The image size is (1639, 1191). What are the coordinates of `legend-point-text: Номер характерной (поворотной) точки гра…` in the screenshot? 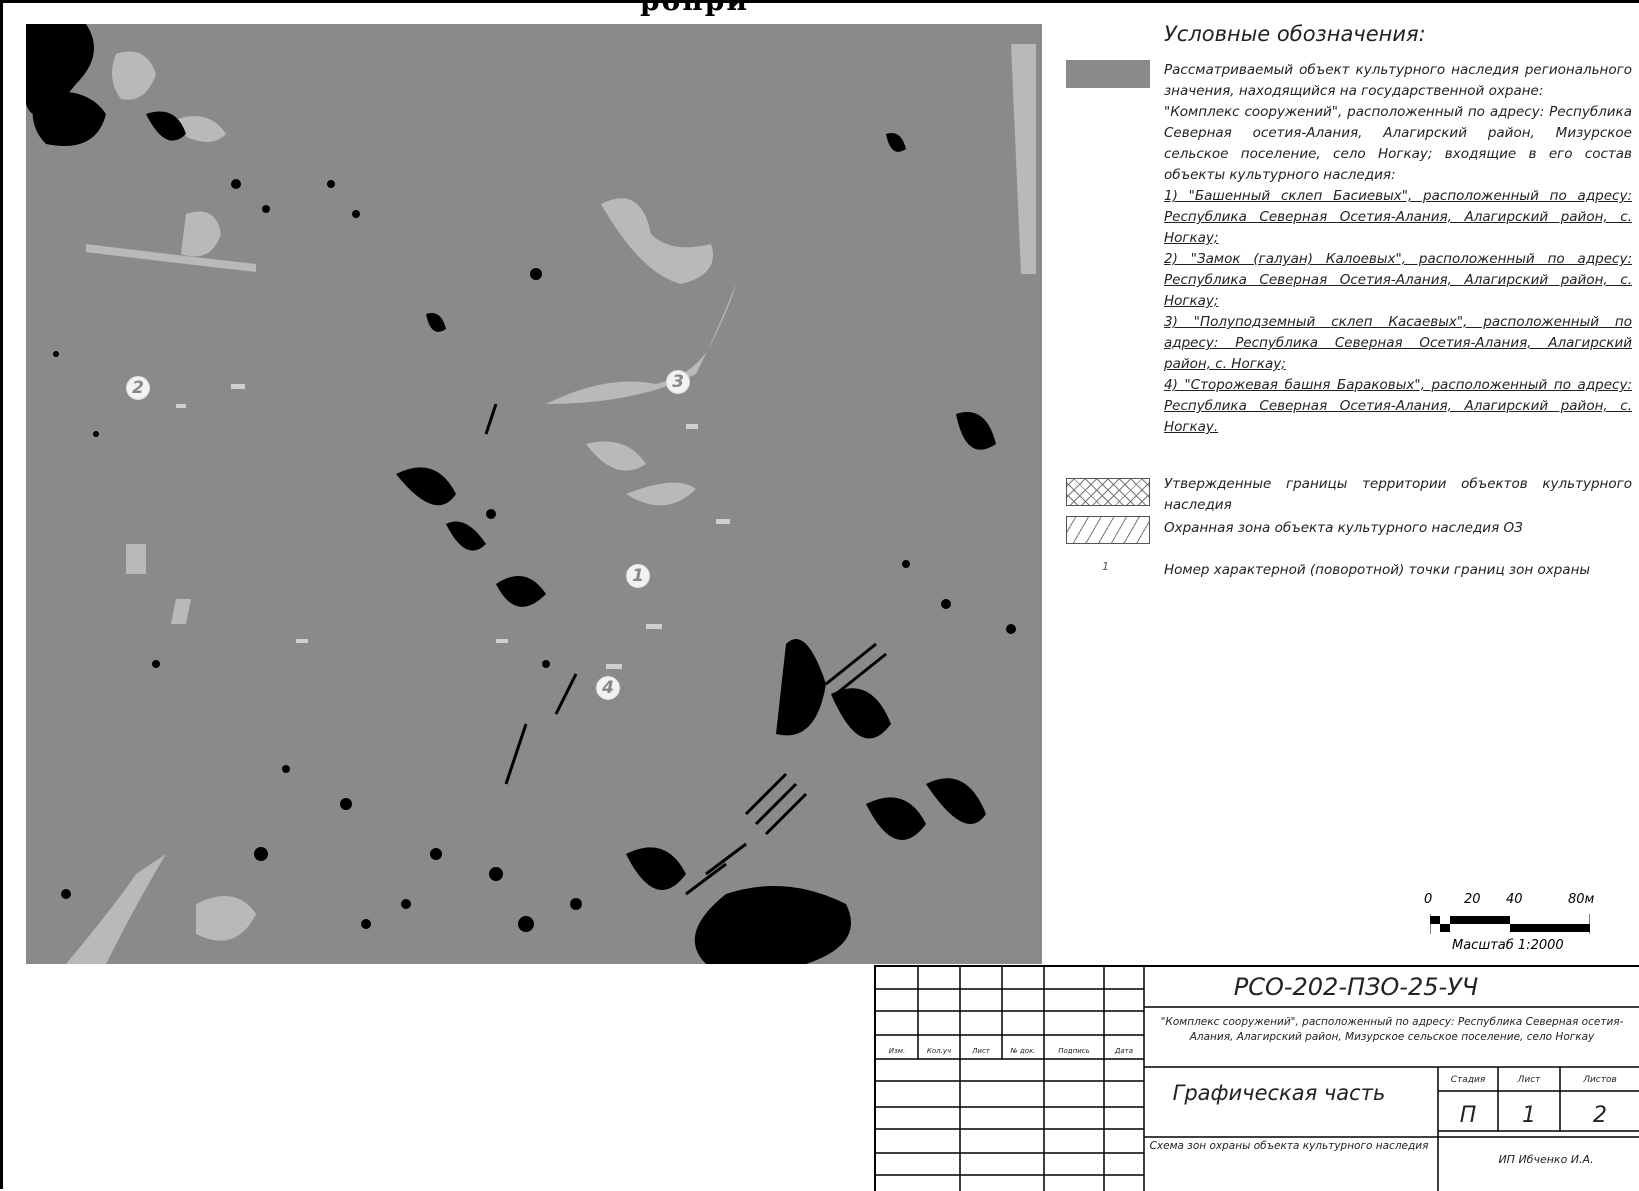 It's located at (1377, 570).